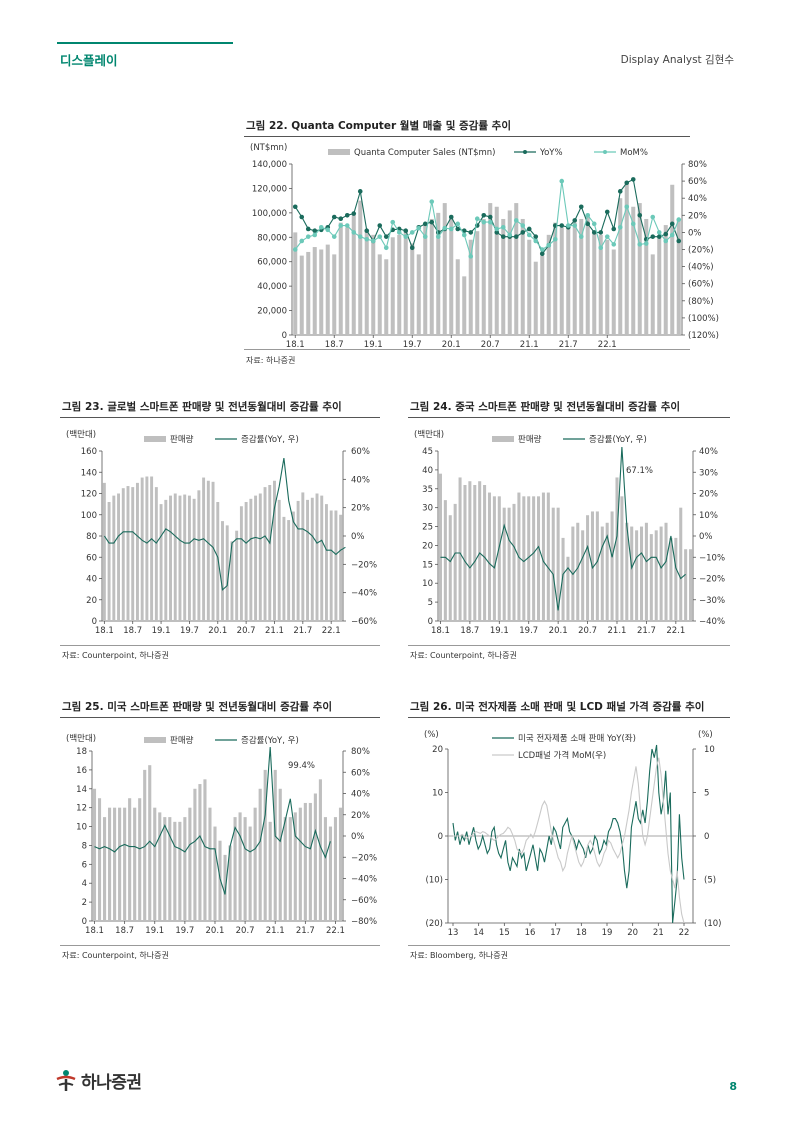 This screenshot has height=1123, width=794. What do you see at coordinates (581, 933) in the screenshot?
I see `x-tick-label: 18` at bounding box center [581, 933].